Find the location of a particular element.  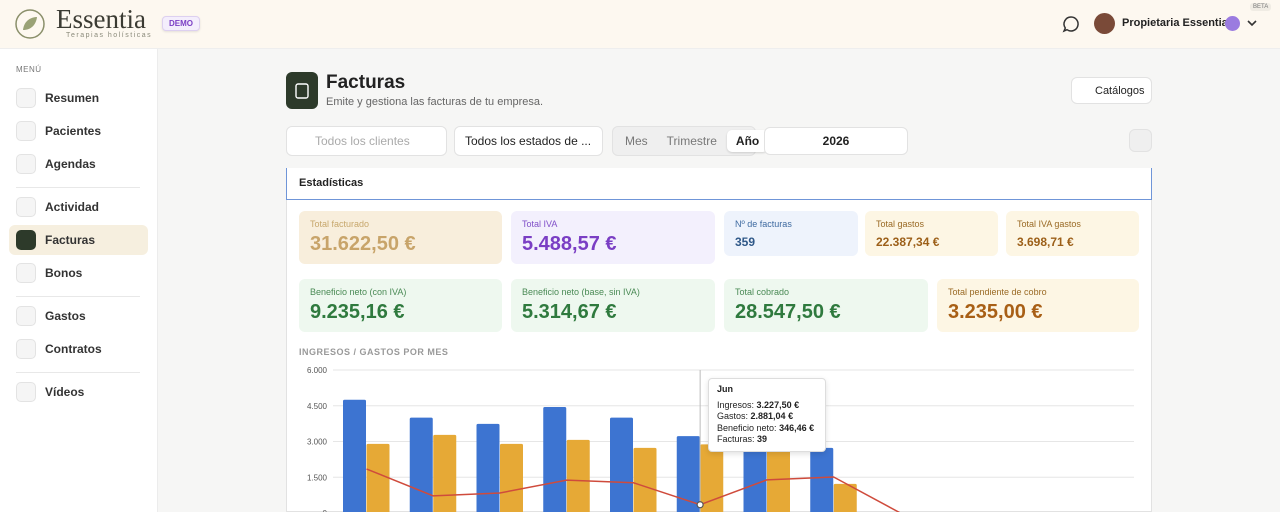

tagline: Terapias holísticas is located at coordinates (109, 35).